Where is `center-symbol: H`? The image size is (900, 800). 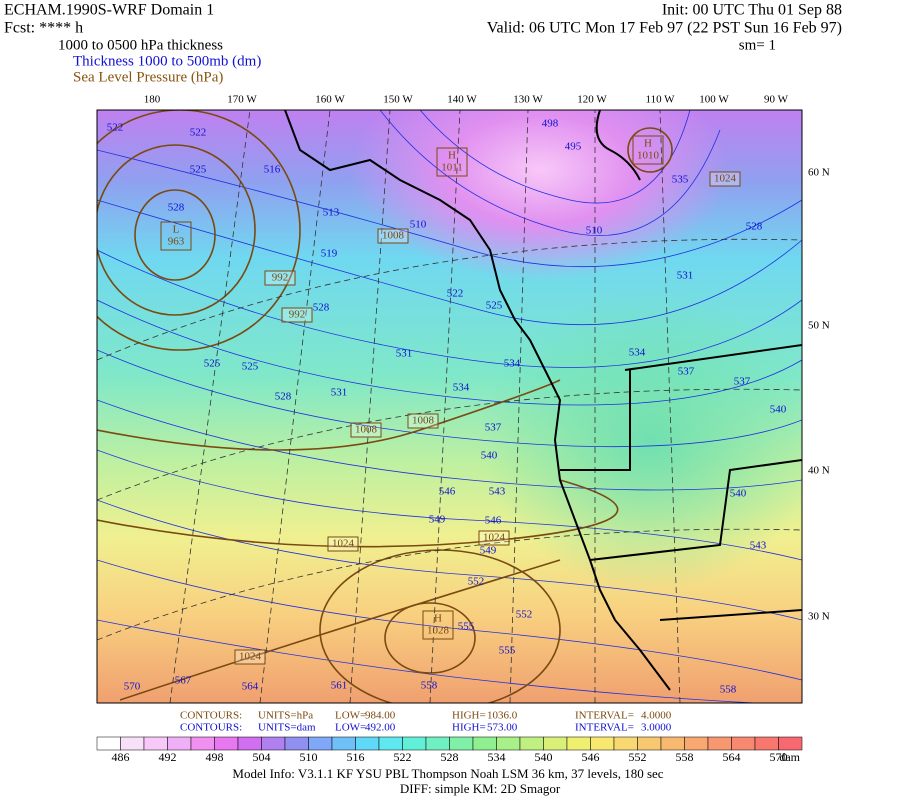 center-symbol: H is located at coordinates (452, 156).